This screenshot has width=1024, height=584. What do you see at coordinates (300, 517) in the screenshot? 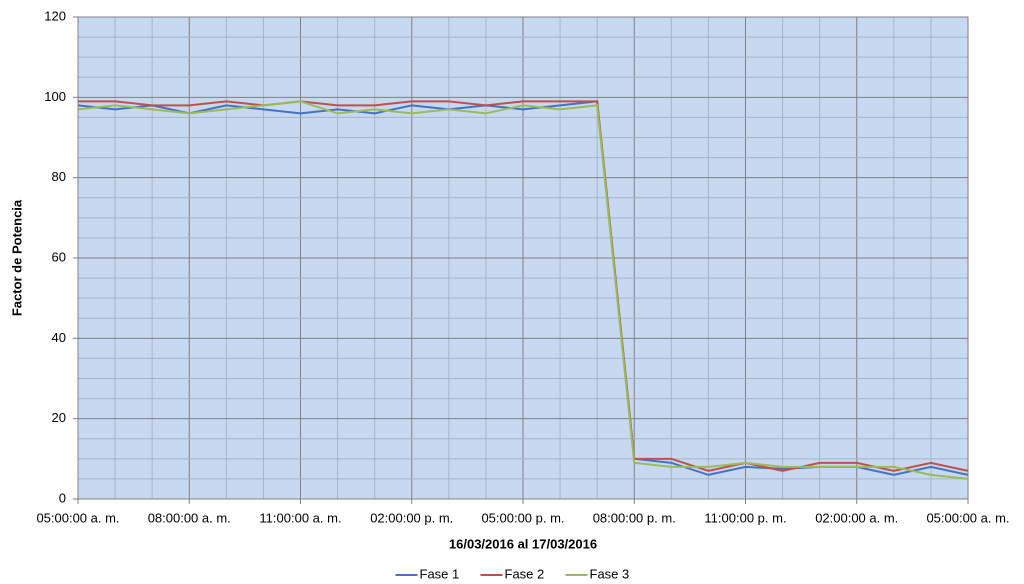
I see `x-tick-label: 11:00:00 a. m.` at bounding box center [300, 517].